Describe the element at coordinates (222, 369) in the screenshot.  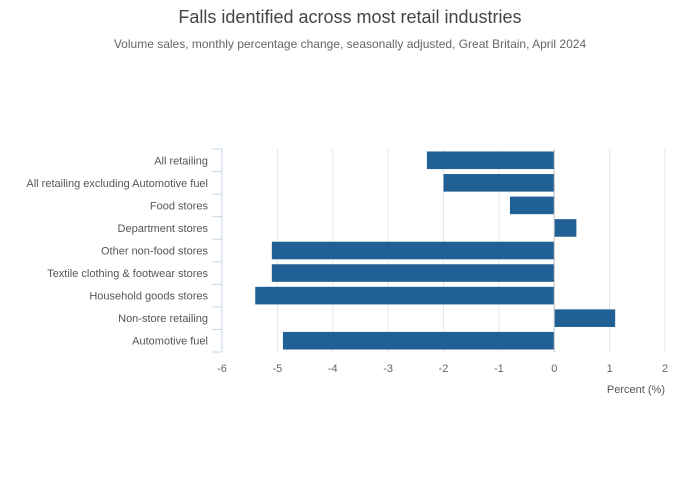
I see `x-tick-label: -6` at that location.